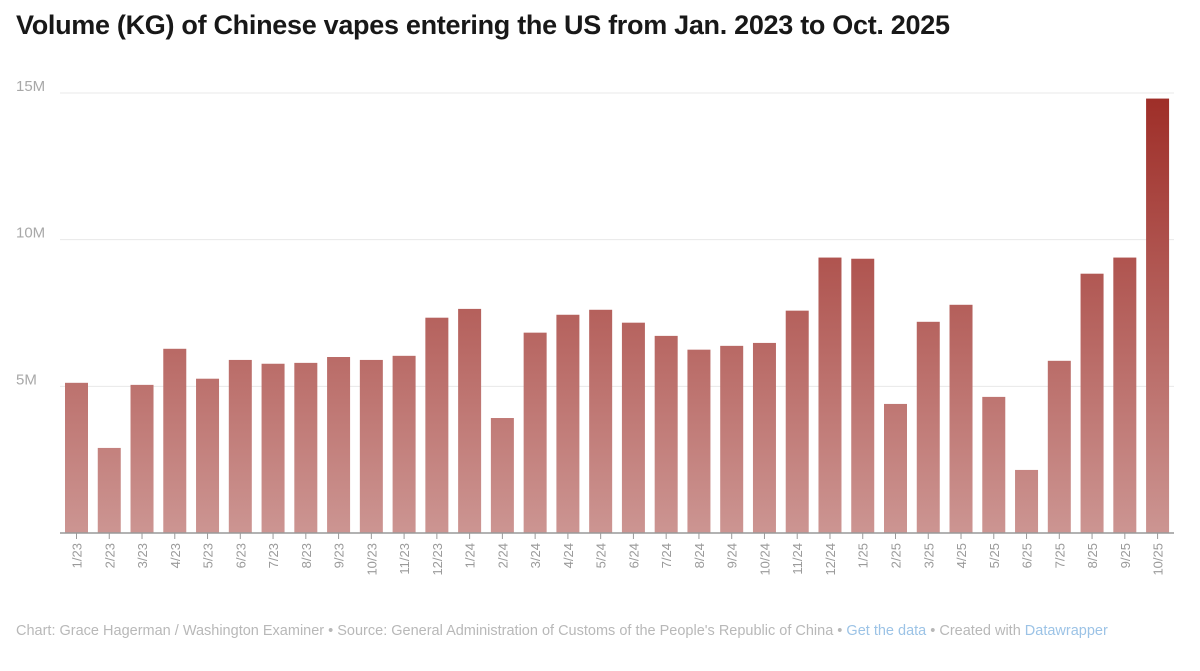  I want to click on x-tick-label: 11/24, so click(797, 559).